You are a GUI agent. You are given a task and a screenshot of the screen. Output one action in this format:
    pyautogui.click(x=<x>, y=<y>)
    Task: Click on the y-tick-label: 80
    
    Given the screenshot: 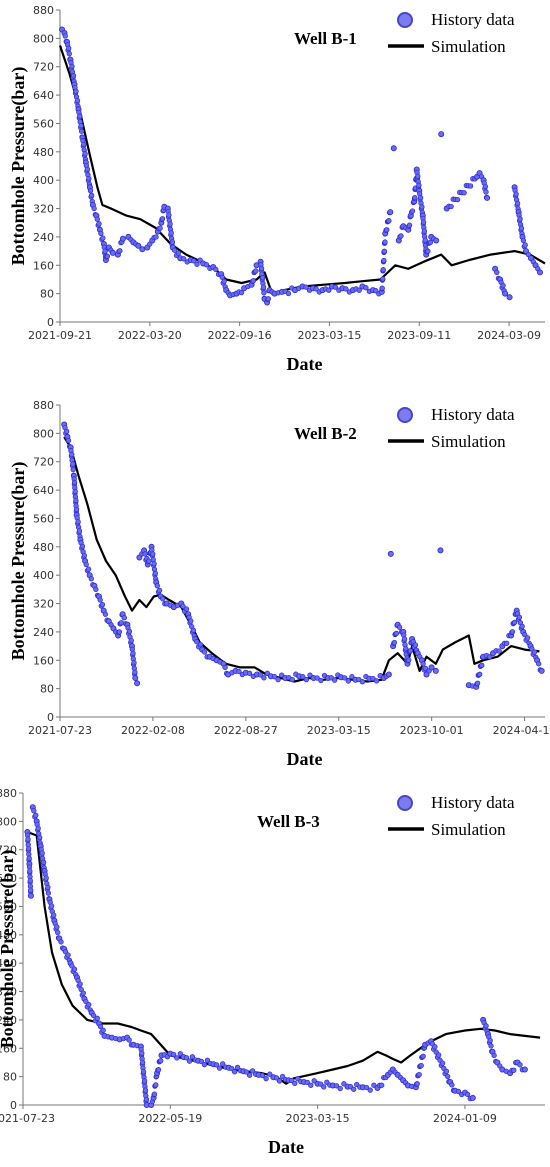 What is the action you would take?
    pyautogui.click(x=47, y=294)
    